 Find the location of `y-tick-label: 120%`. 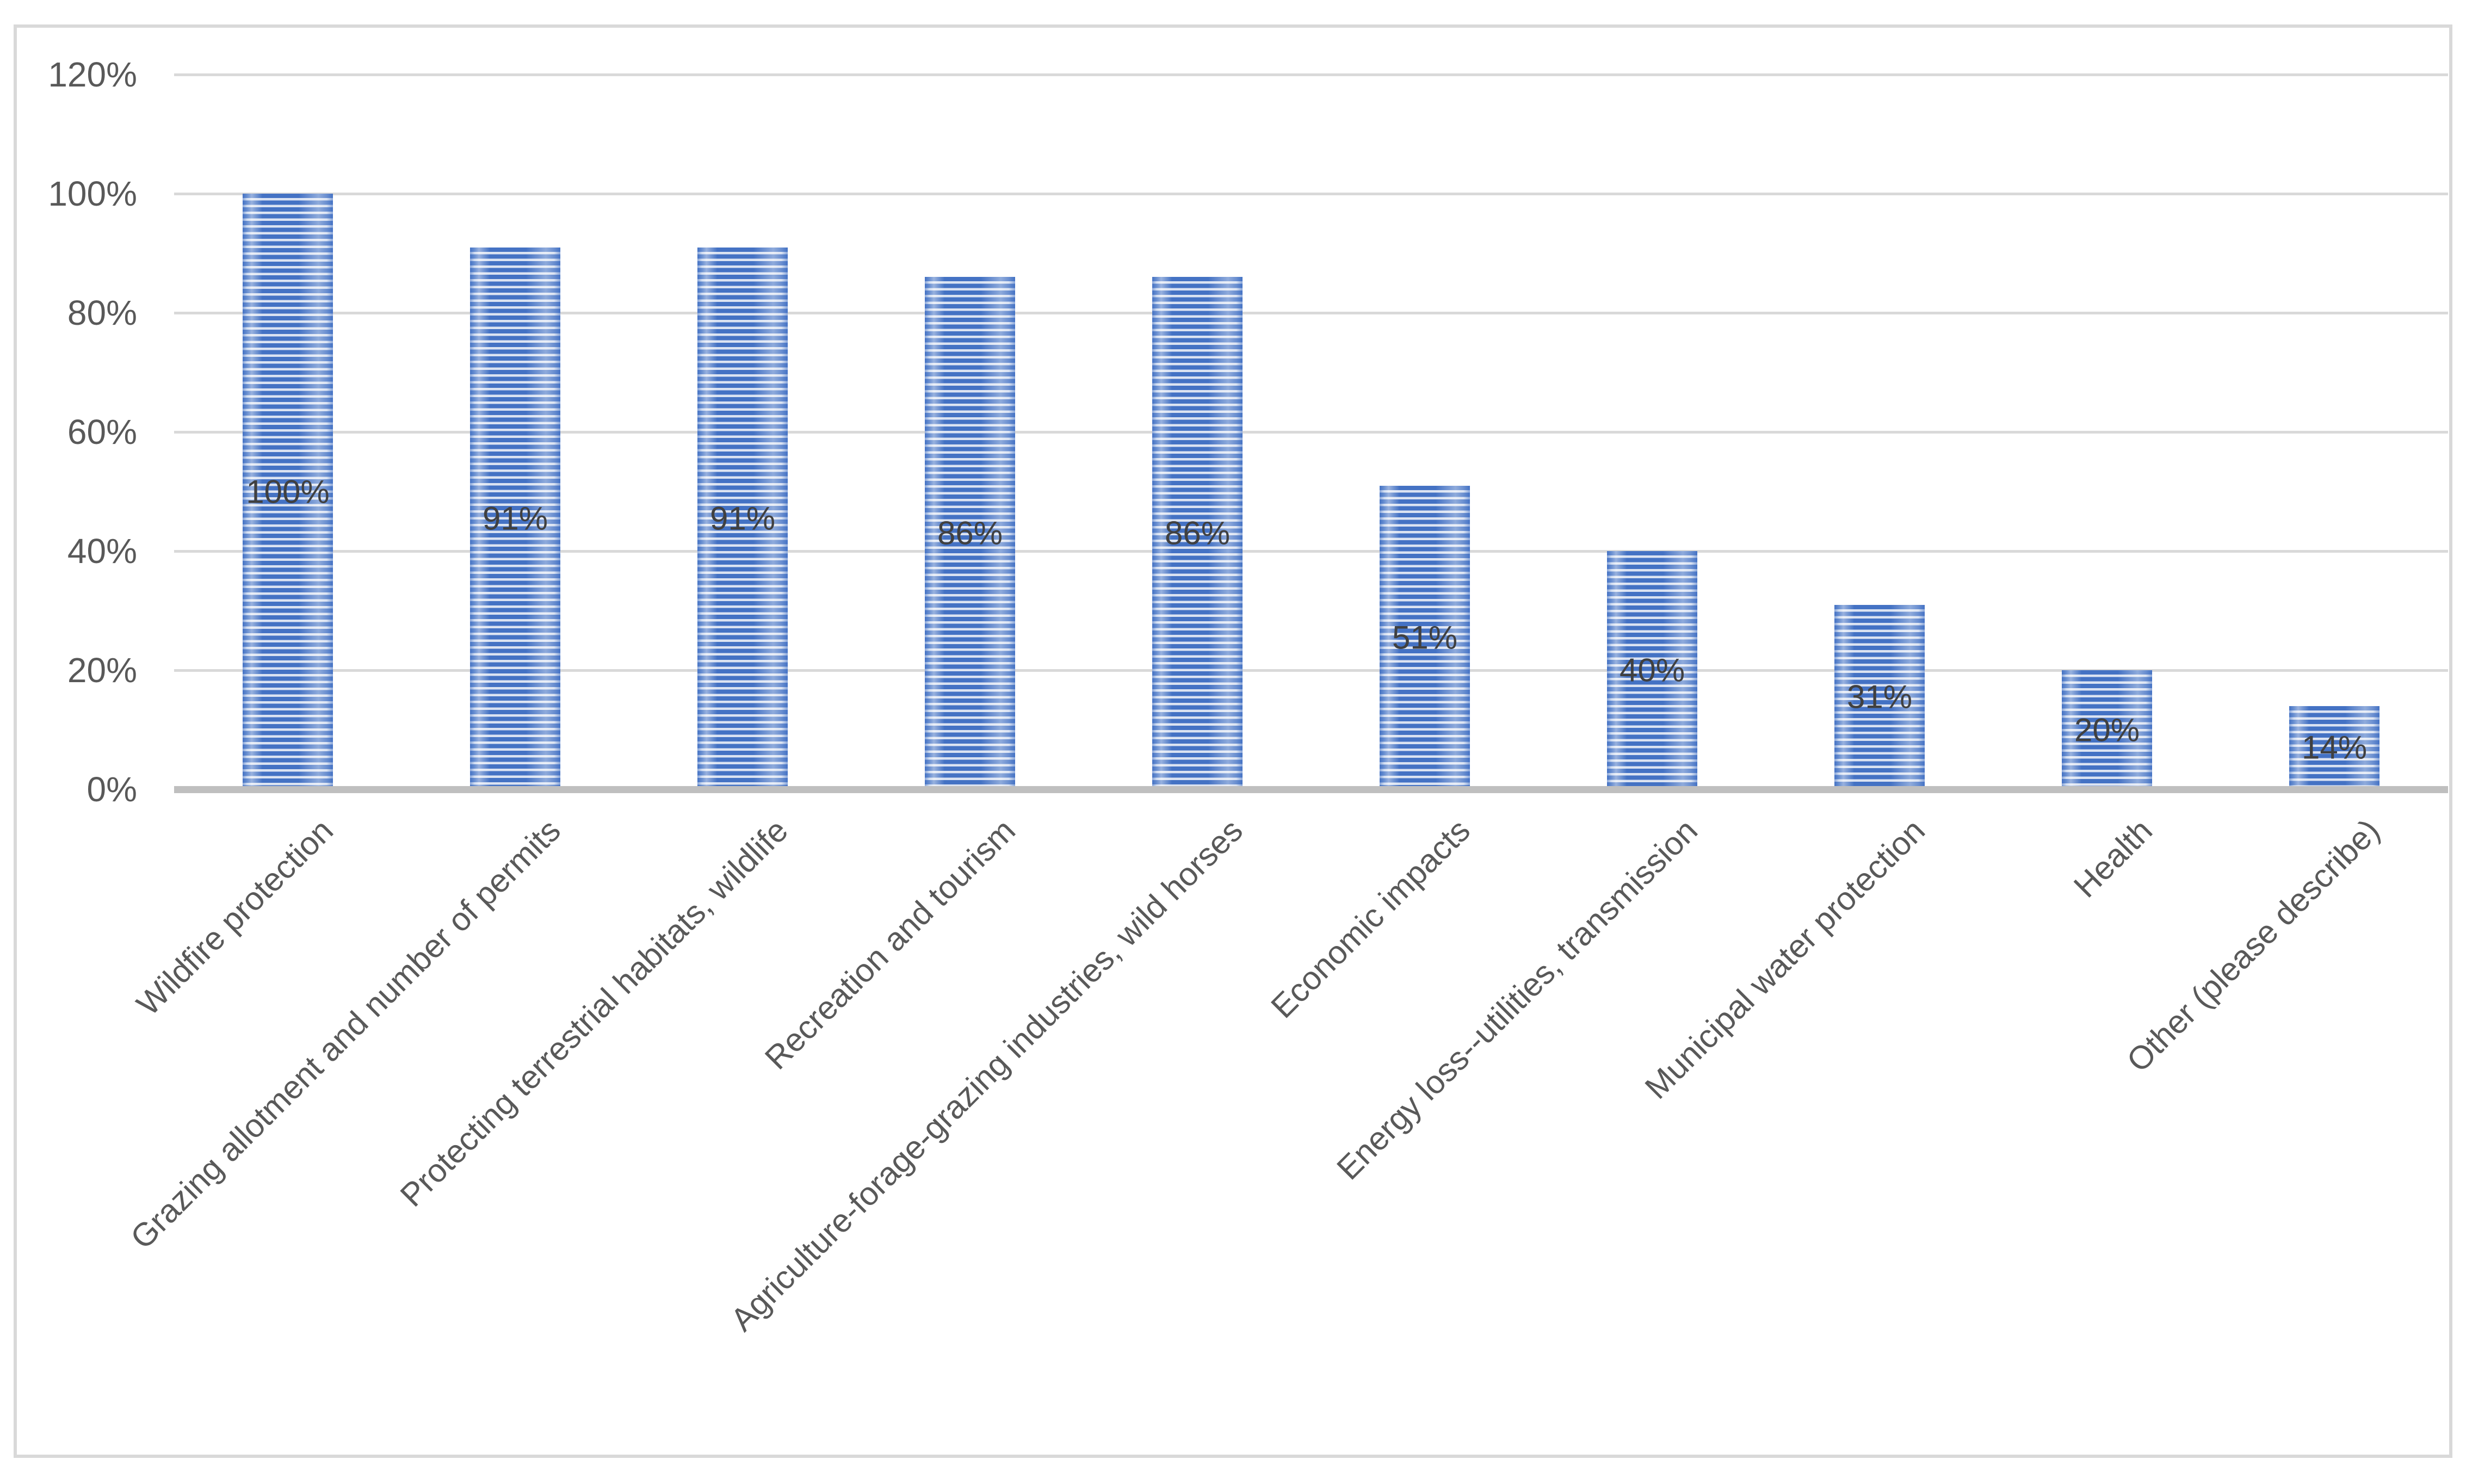

y-tick-label: 120% is located at coordinates (92, 74).